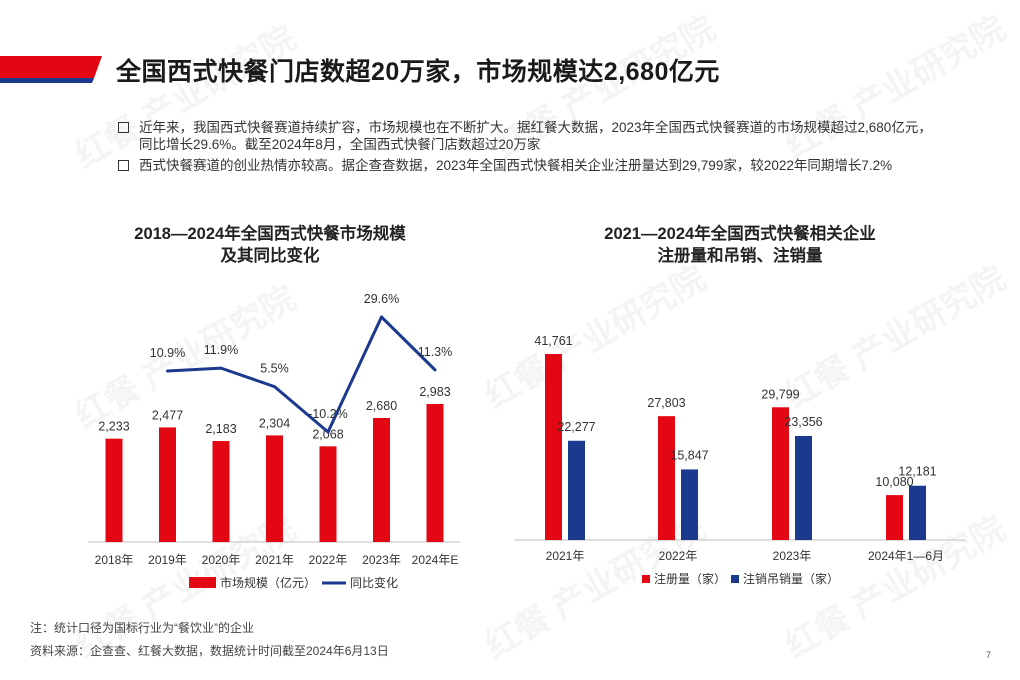  What do you see at coordinates (666, 403) in the screenshot?
I see `bar-value-label: 27,803` at bounding box center [666, 403].